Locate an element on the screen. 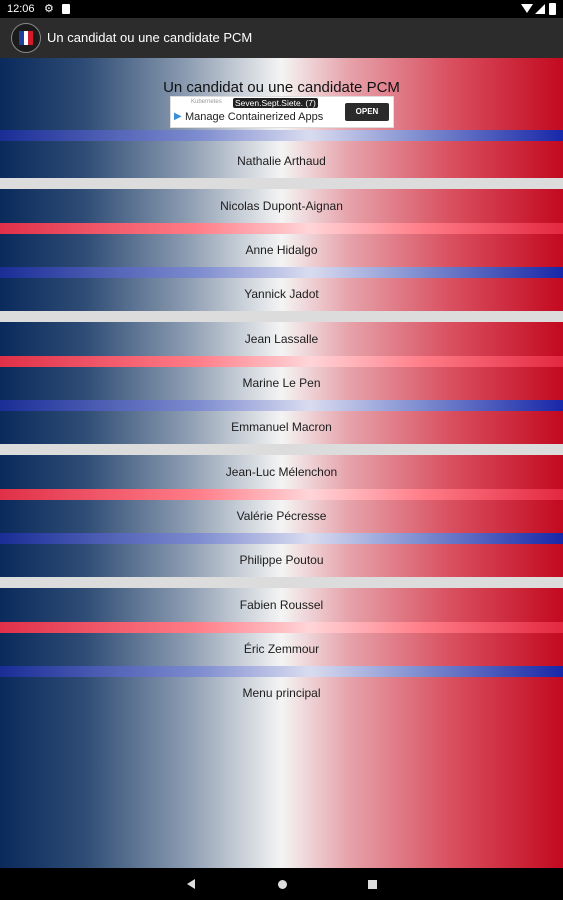  candidate-item: Éric Zemmour is located at coordinates (281, 649).